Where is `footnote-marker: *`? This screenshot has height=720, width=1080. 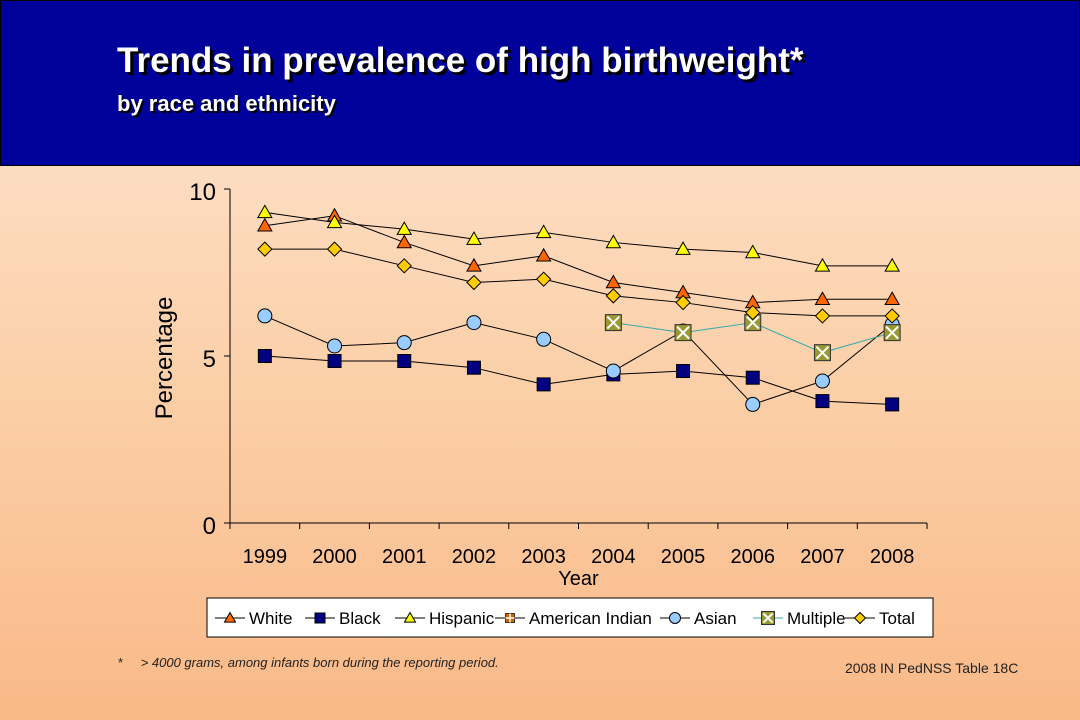 footnote-marker: * is located at coordinates (121, 662).